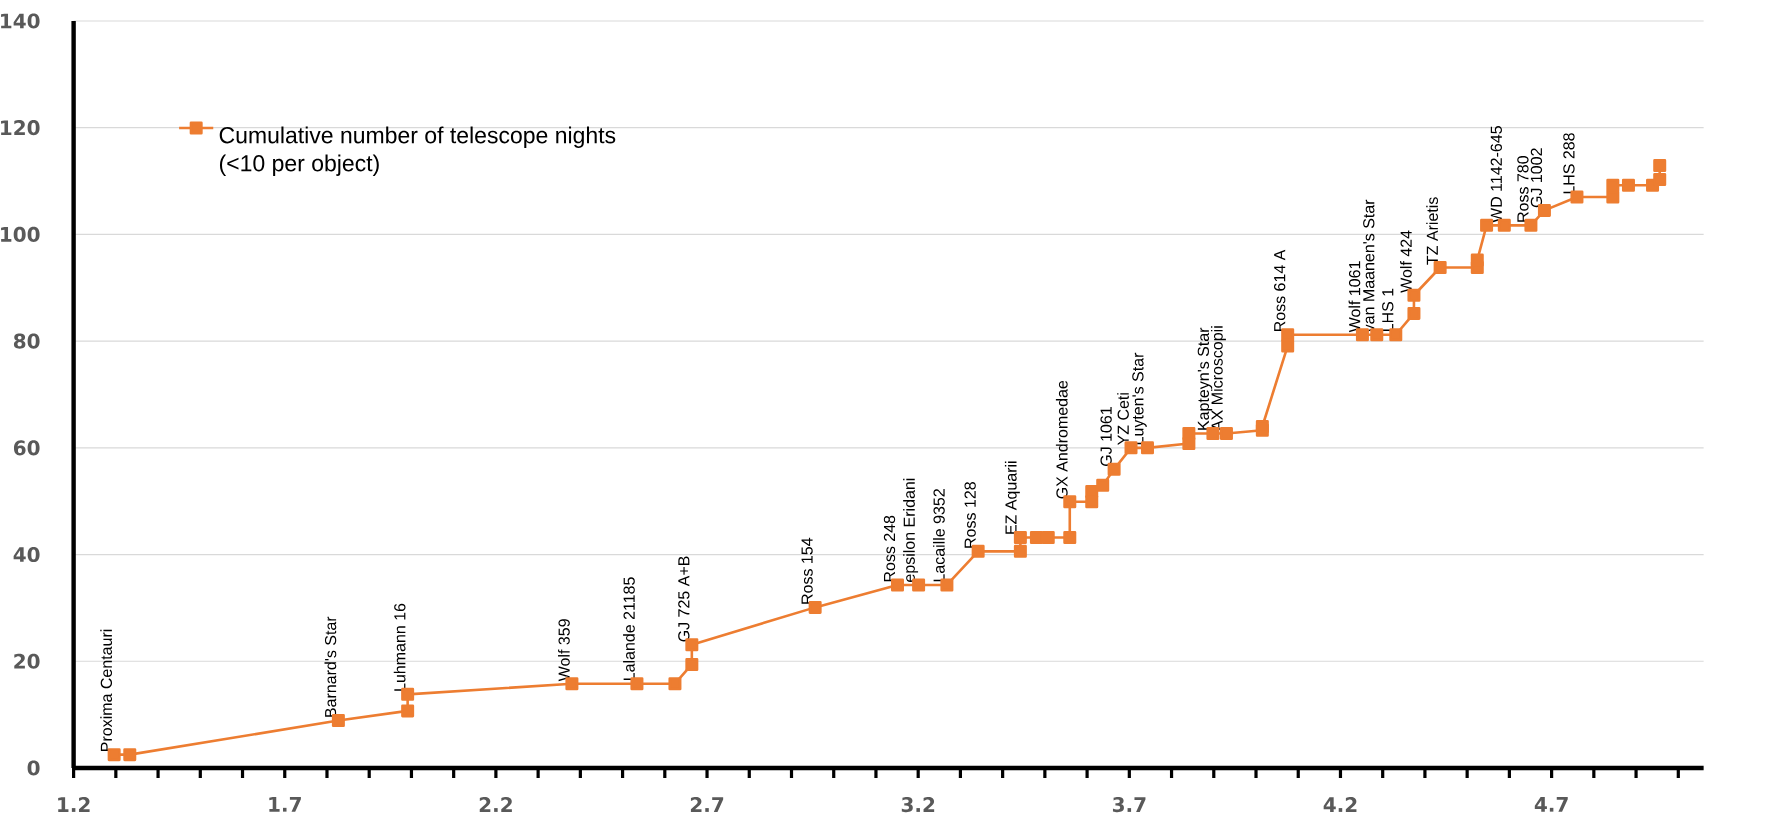 The height and width of the screenshot is (828, 1792). Describe the element at coordinates (20, 234) in the screenshot. I see `y-tick-label: 100` at that location.